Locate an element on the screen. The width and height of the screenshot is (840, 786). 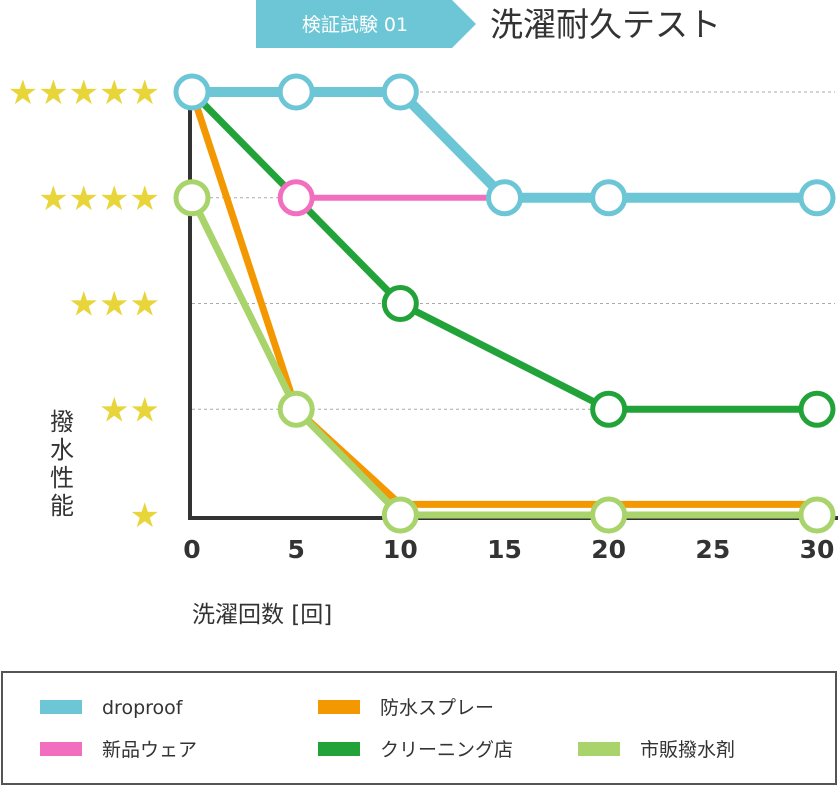
x-axis-label: 洗濯回数 [回] is located at coordinates (262, 615).